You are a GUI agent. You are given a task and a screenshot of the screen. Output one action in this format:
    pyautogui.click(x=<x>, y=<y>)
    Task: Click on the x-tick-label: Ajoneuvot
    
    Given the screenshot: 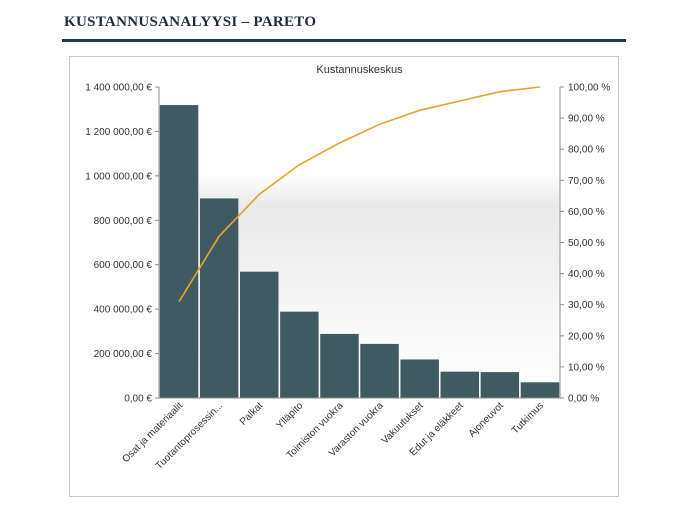 What is the action you would take?
    pyautogui.click(x=486, y=419)
    